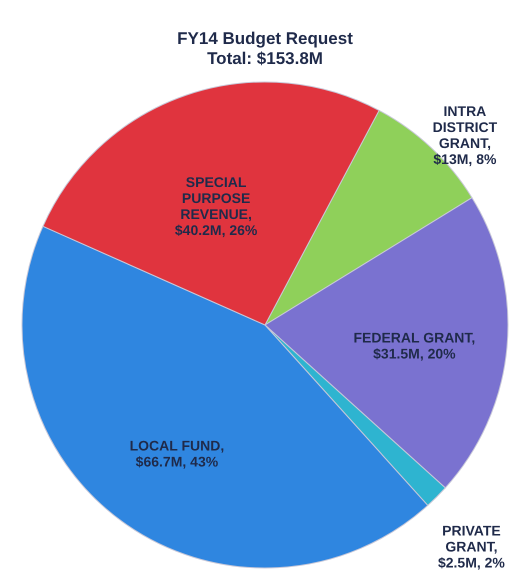 The width and height of the screenshot is (530, 572). I want to click on chart-title: FY14 Budget Request, so click(265, 38).